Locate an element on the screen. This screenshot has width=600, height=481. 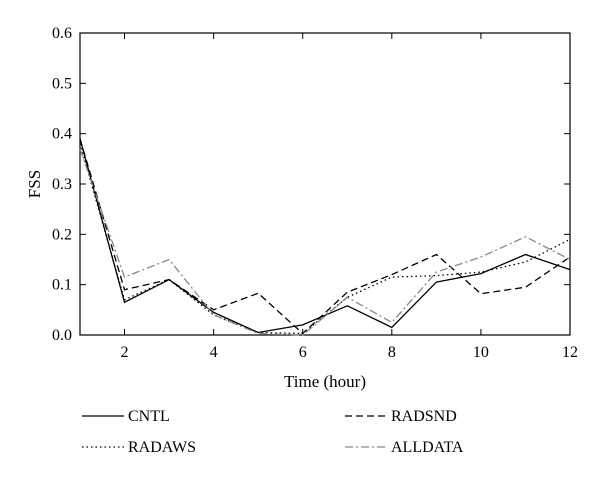
x-tick-label: 8 is located at coordinates (392, 352).